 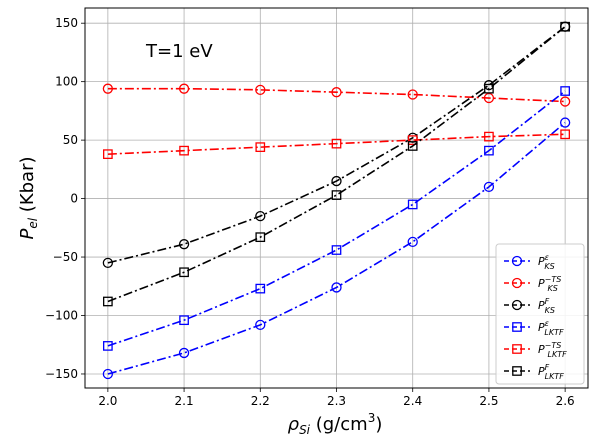 I want to click on legend-label: P−TS KS, so click(x=549, y=284).